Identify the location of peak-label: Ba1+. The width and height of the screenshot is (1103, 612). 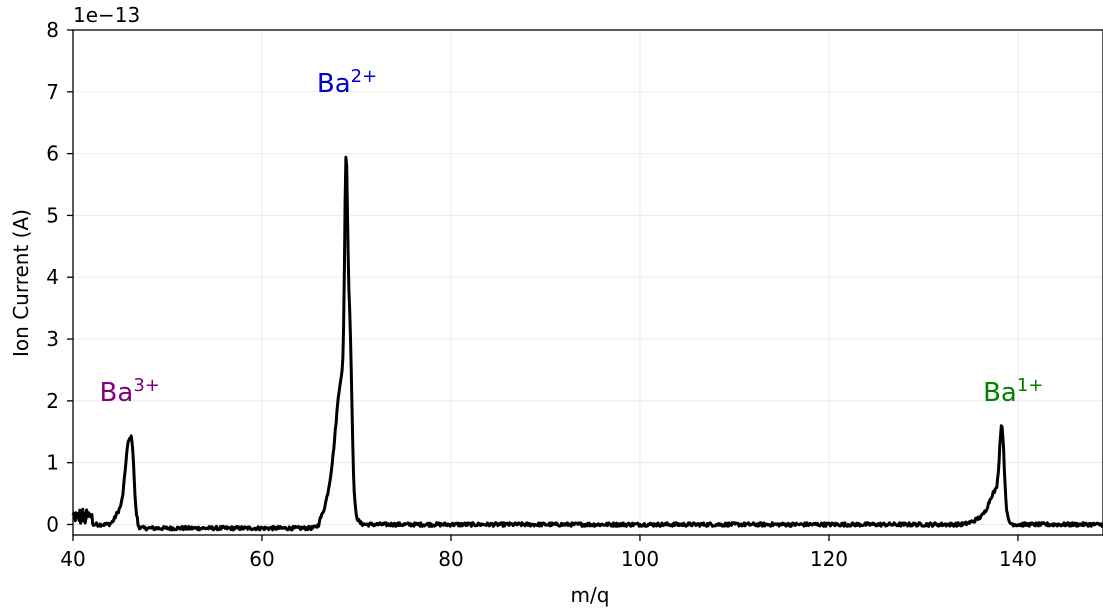
(1013, 391).